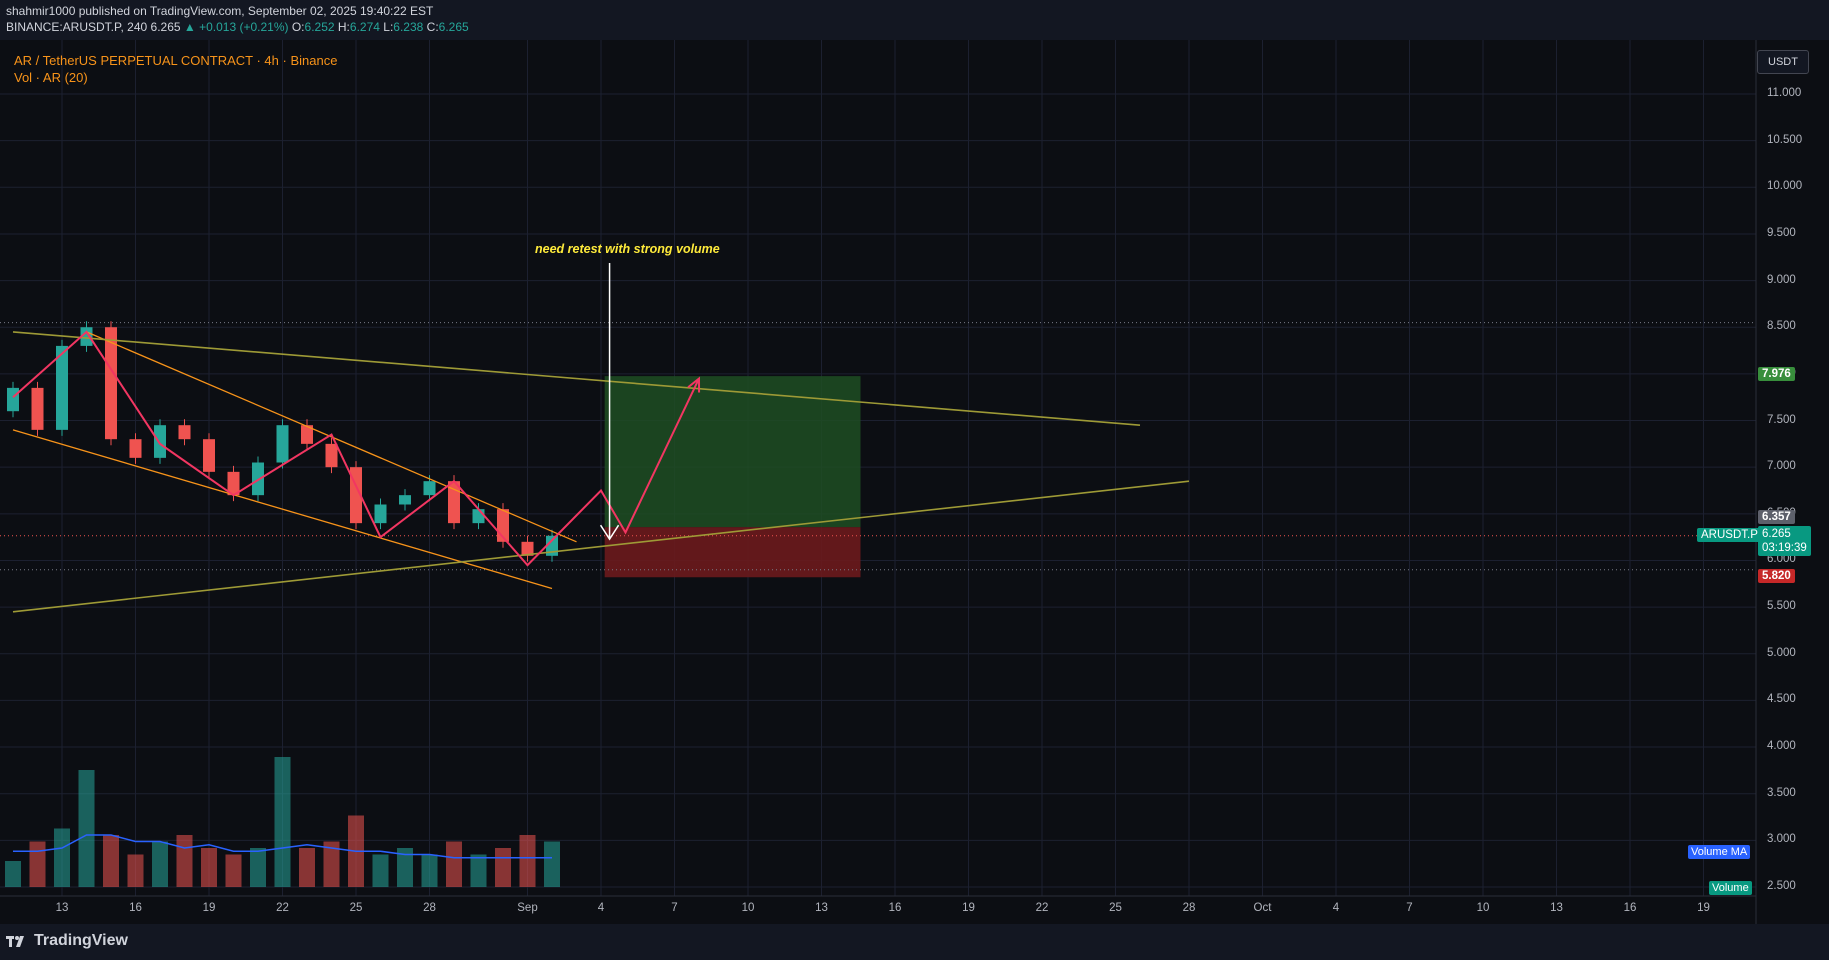 The image size is (1829, 960). Describe the element at coordinates (694, 384) in the screenshot. I see `zigzag-arrowhead` at that location.